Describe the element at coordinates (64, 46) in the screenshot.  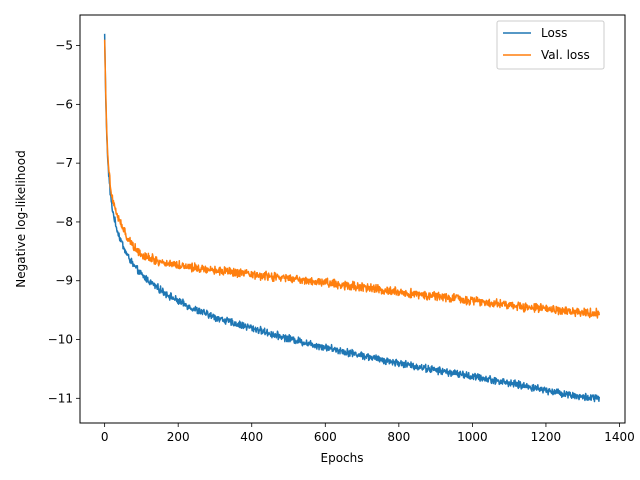
I see `y-tick-label: −5` at that location.